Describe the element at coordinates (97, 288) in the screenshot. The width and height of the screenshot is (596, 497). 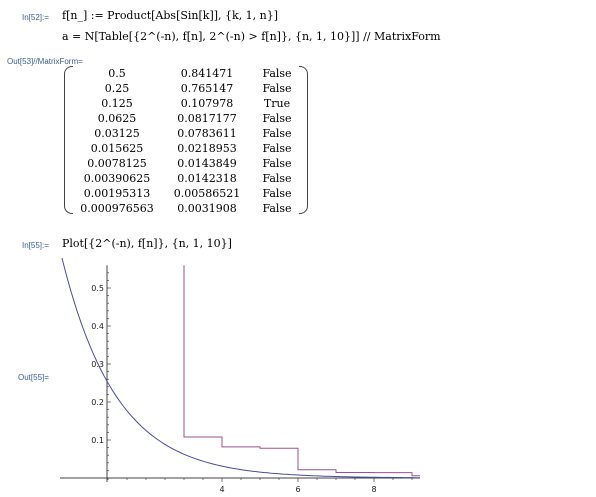
I see `y-tick-label: 0.5` at that location.